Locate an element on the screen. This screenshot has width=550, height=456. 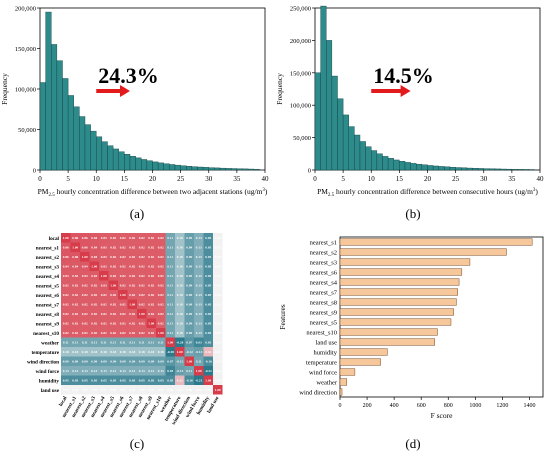
y-tick-label: 150,000 is located at coordinates (300, 73).